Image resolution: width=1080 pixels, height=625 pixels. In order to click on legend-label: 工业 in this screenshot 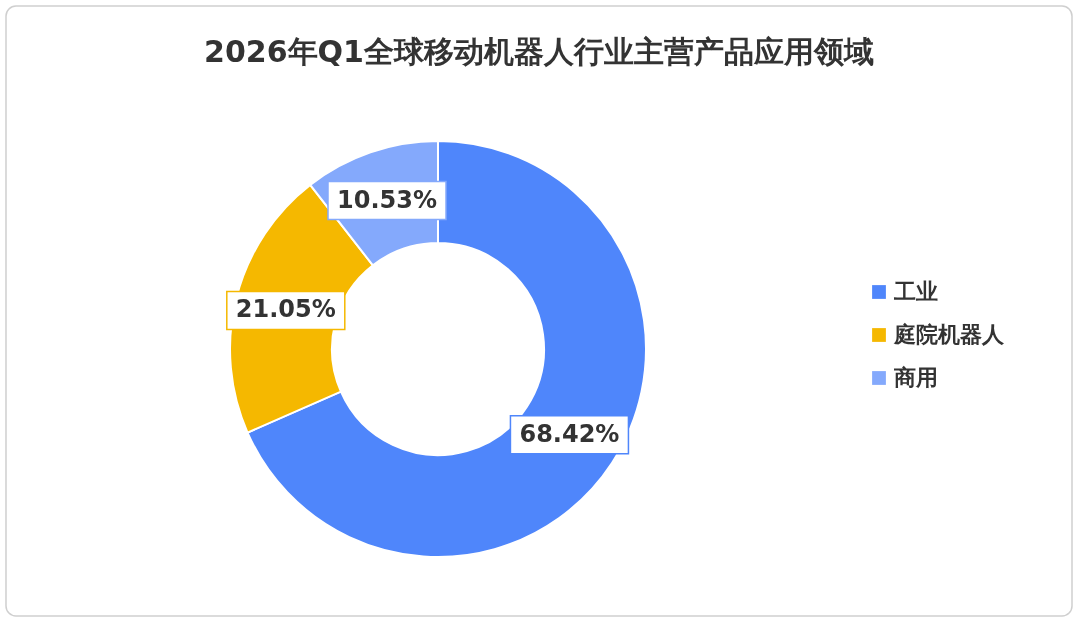, I will do `click(915, 291)`.